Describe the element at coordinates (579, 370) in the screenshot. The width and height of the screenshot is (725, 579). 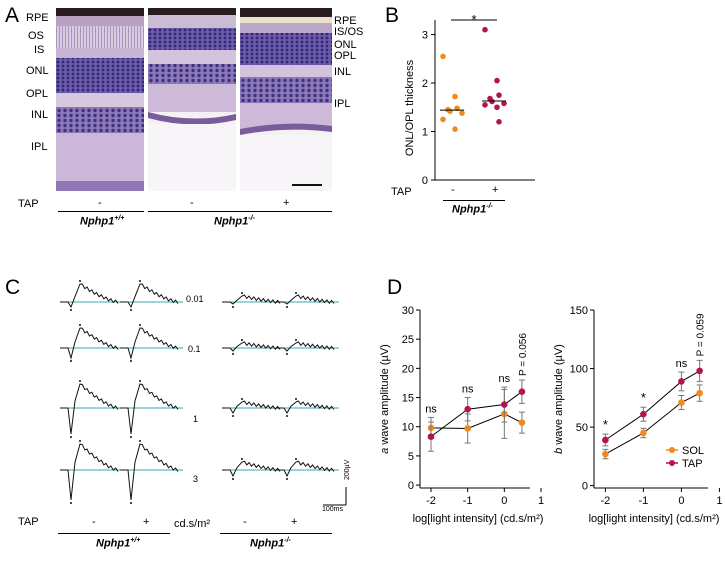
I see `y-tick-label: 100` at that location.